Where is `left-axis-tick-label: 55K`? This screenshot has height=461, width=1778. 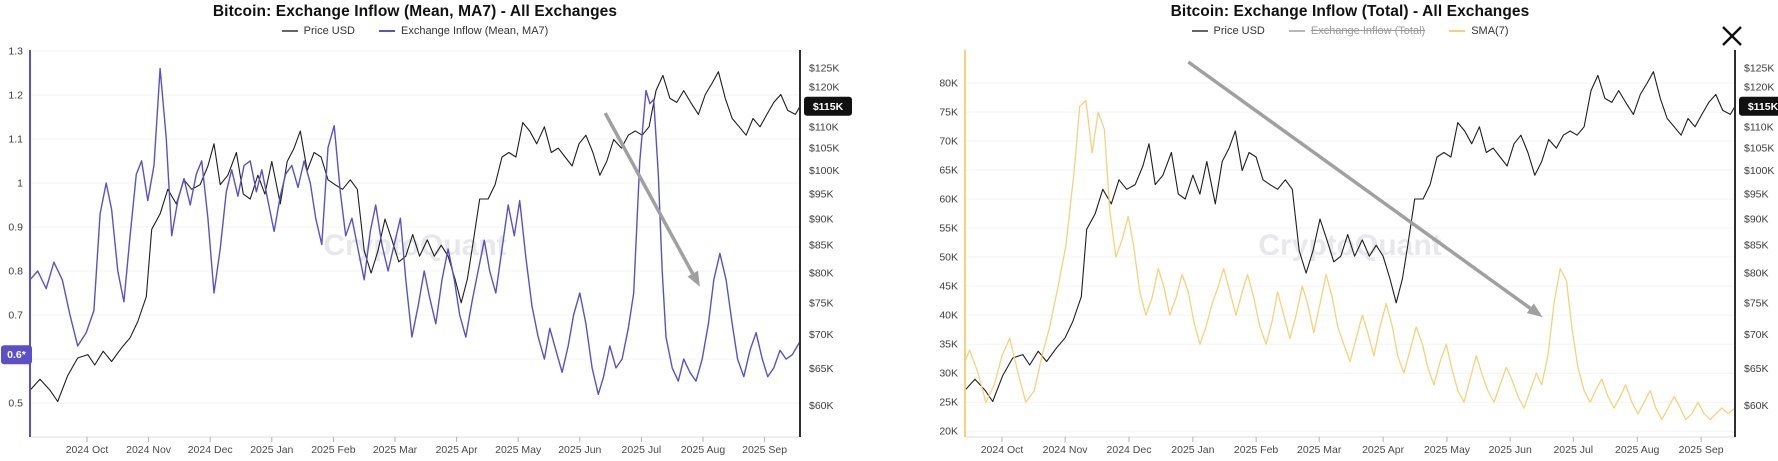
left-axis-tick-label: 55K is located at coordinates (948, 229).